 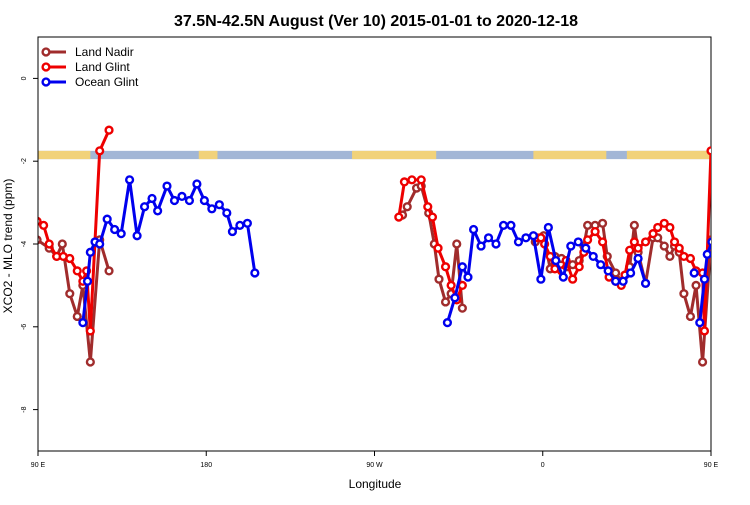 What do you see at coordinates (206, 465) in the screenshot?
I see `x-tick-label: 180` at bounding box center [206, 465].